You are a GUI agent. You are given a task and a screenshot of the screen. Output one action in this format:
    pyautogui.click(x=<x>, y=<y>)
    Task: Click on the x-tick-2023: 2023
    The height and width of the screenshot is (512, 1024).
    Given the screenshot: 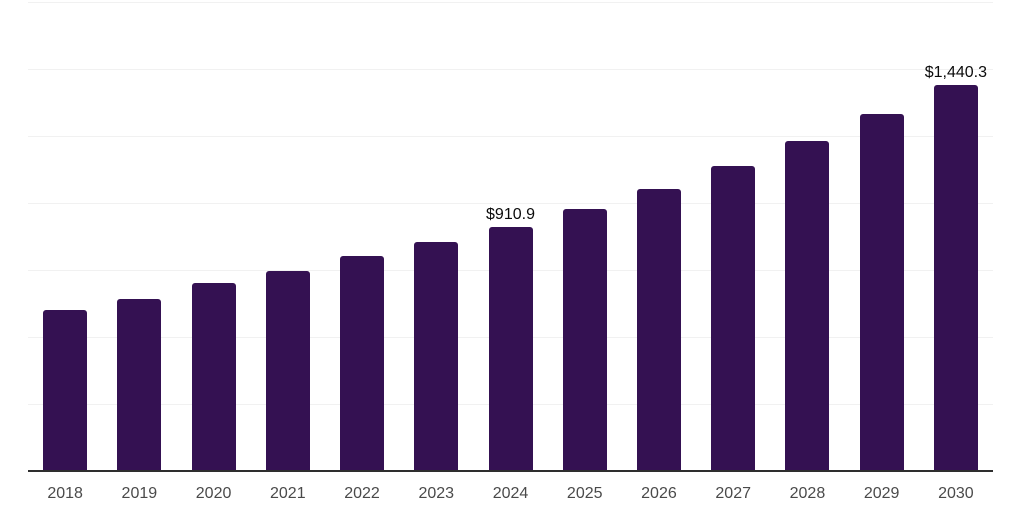 What is the action you would take?
    pyautogui.click(x=436, y=493)
    